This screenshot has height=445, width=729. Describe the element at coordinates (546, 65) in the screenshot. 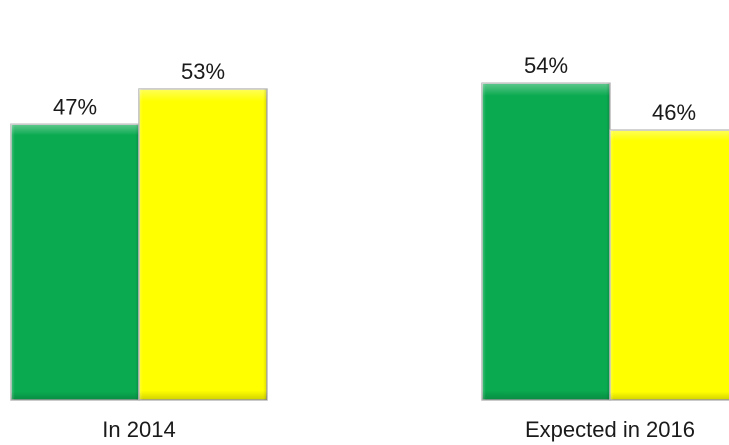

I see `data-label: 54%` at that location.